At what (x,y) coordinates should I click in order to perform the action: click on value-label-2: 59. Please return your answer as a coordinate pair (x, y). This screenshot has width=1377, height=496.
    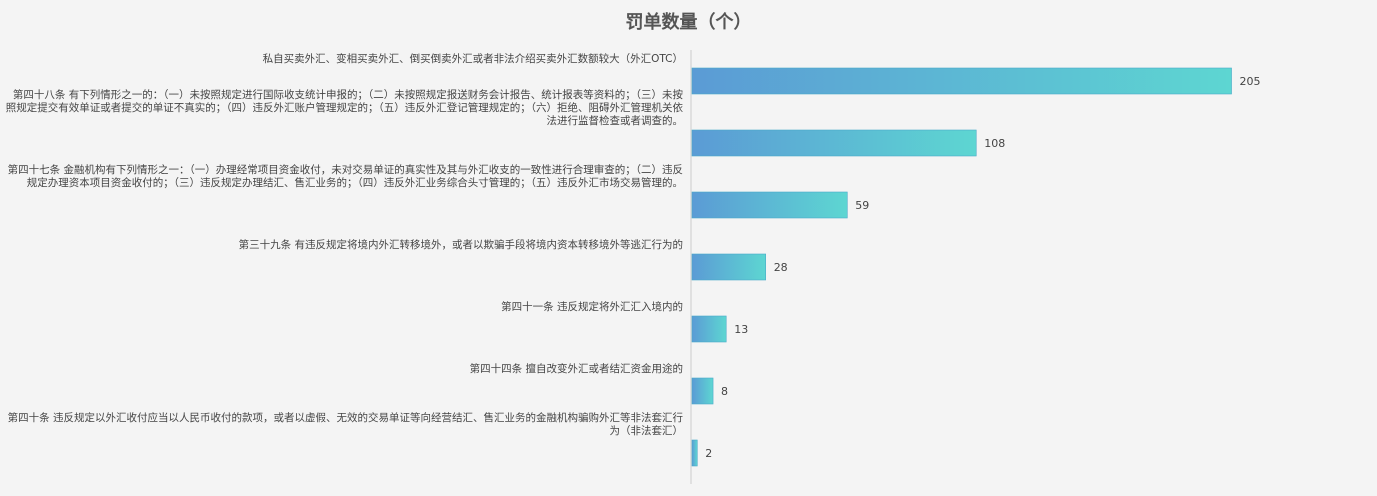
    Looking at the image, I should click on (862, 205).